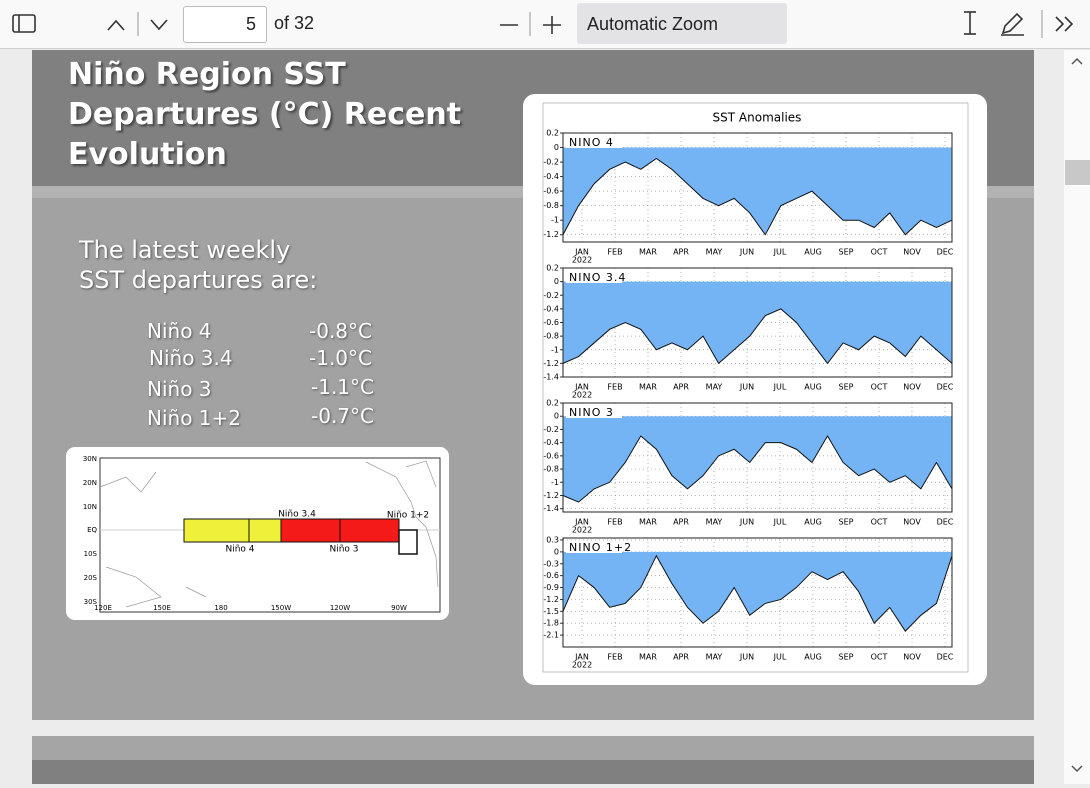 This screenshot has width=1090, height=788. I want to click on scrollbar, so click(1077, 417).